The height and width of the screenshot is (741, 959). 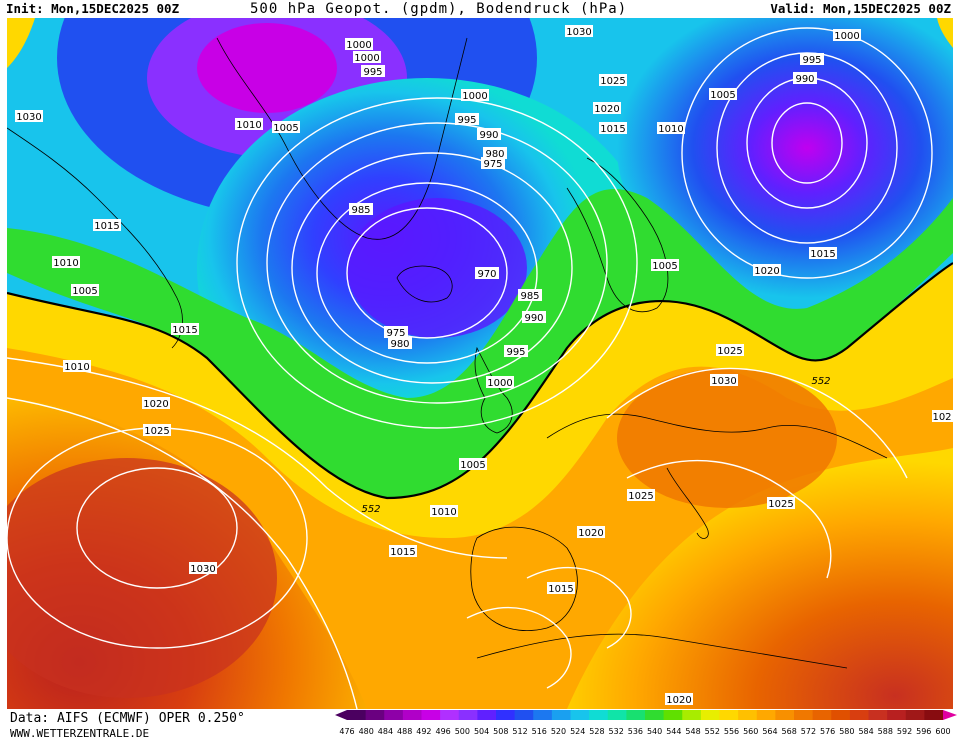 What do you see at coordinates (904, 731) in the screenshot?
I see `colorbar-tick-label: 592` at bounding box center [904, 731].